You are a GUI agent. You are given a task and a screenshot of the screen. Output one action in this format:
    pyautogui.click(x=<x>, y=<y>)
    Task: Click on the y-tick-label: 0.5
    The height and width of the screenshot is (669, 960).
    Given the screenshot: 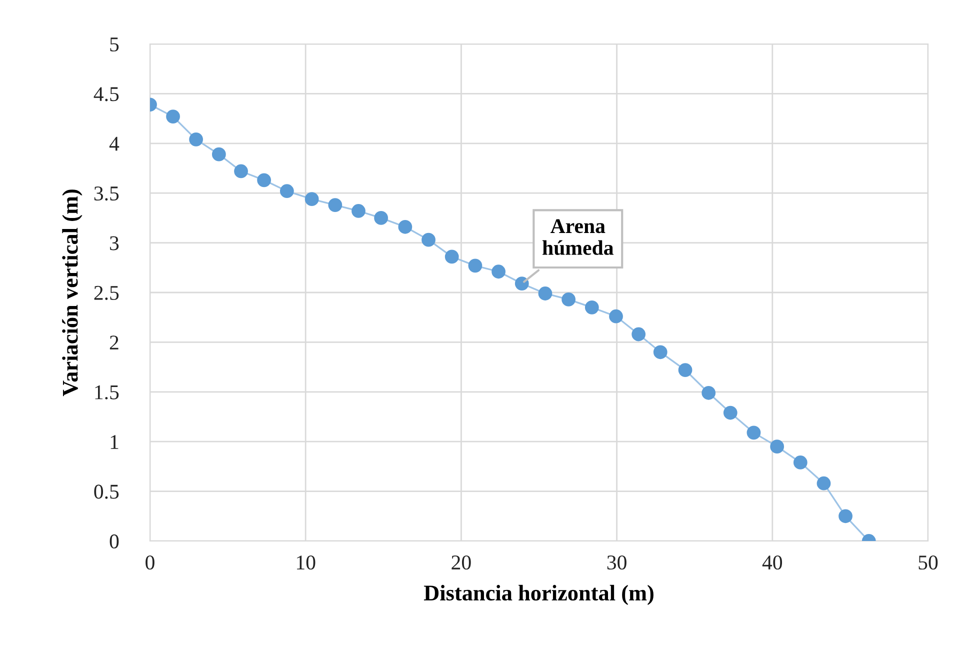 What is the action you would take?
    pyautogui.click(x=106, y=491)
    